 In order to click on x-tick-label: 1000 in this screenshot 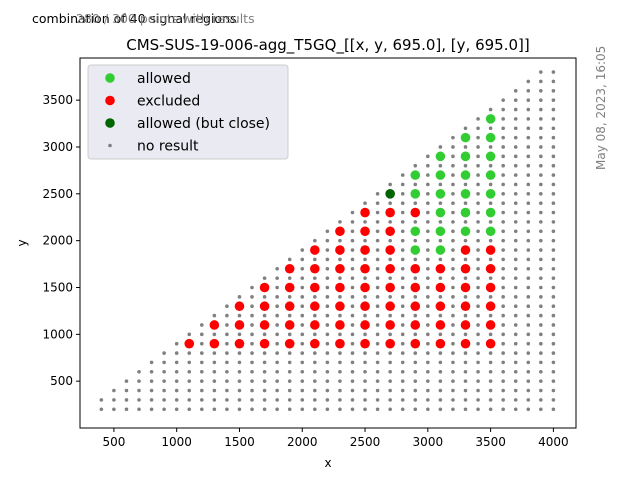, I will do `click(176, 442)`.